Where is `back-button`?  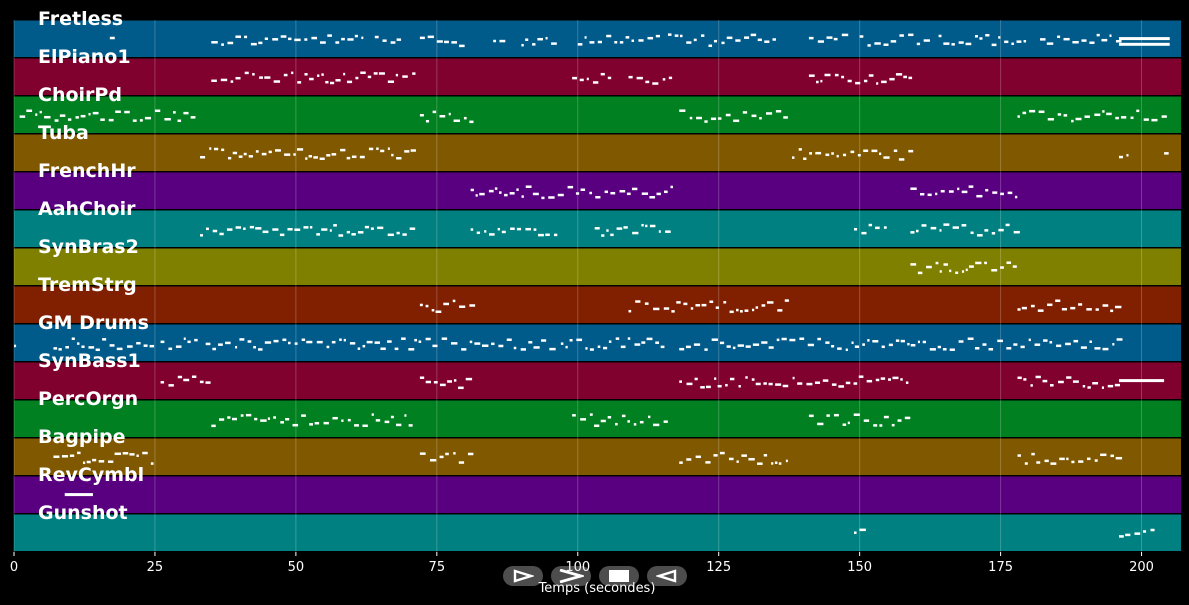 back-button is located at coordinates (667, 576).